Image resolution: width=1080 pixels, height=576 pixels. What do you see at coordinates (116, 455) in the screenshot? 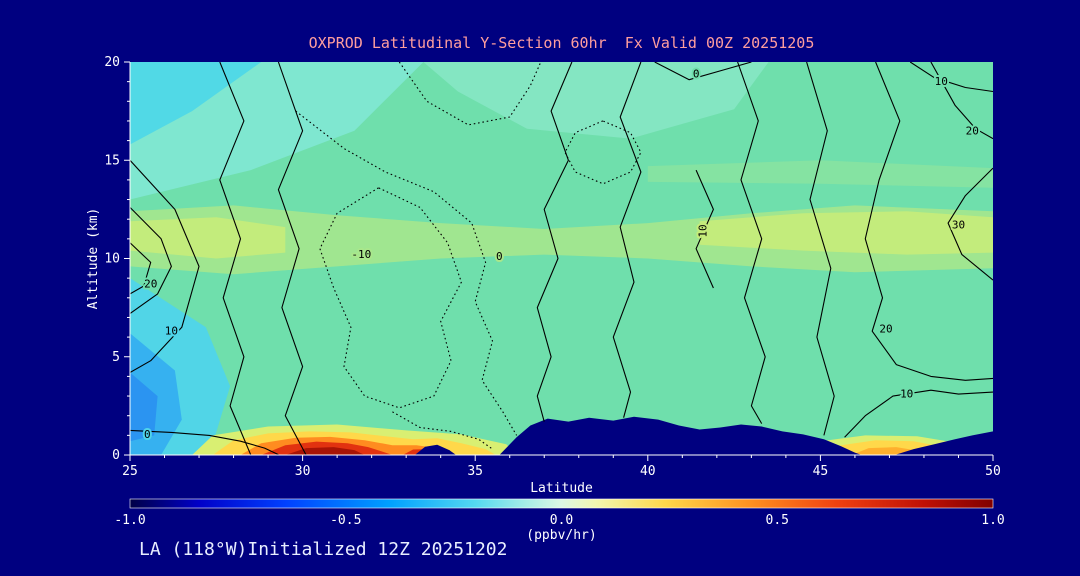
I see `y-tick-label: 0` at bounding box center [116, 455].